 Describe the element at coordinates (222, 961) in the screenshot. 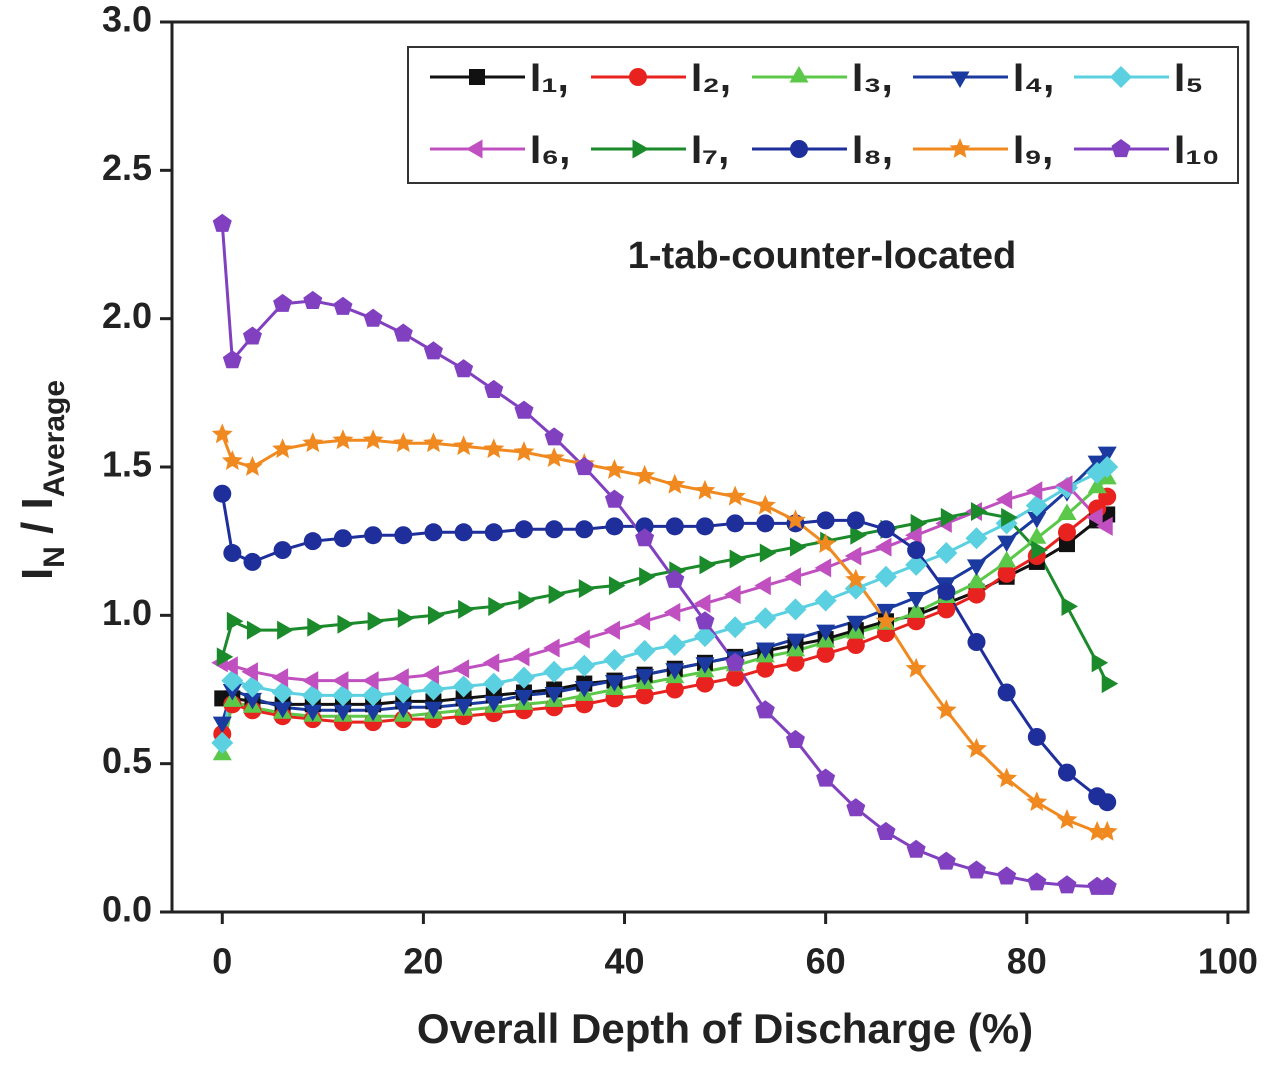

I see `x-tick-label: 0` at that location.